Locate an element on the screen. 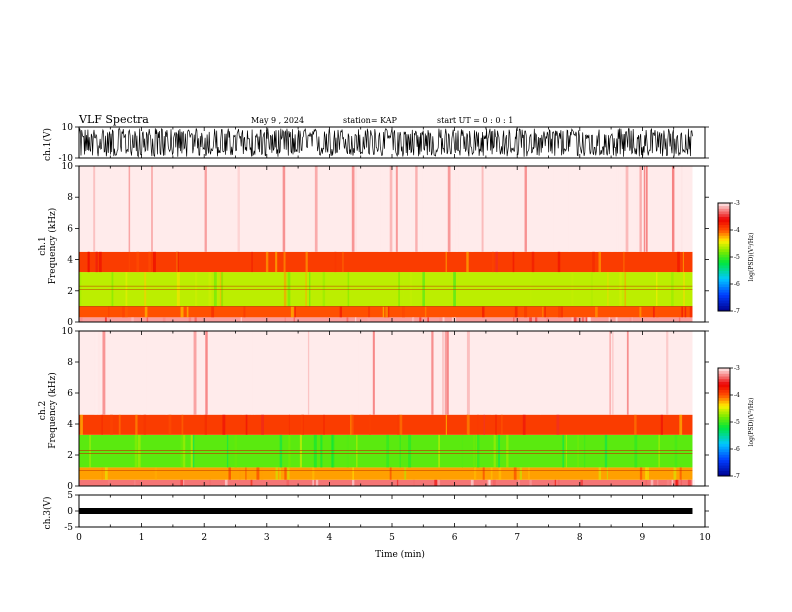 This screenshot has width=792, height=612. ch1-ylabel: ch.1(V) is located at coordinates (47, 144).